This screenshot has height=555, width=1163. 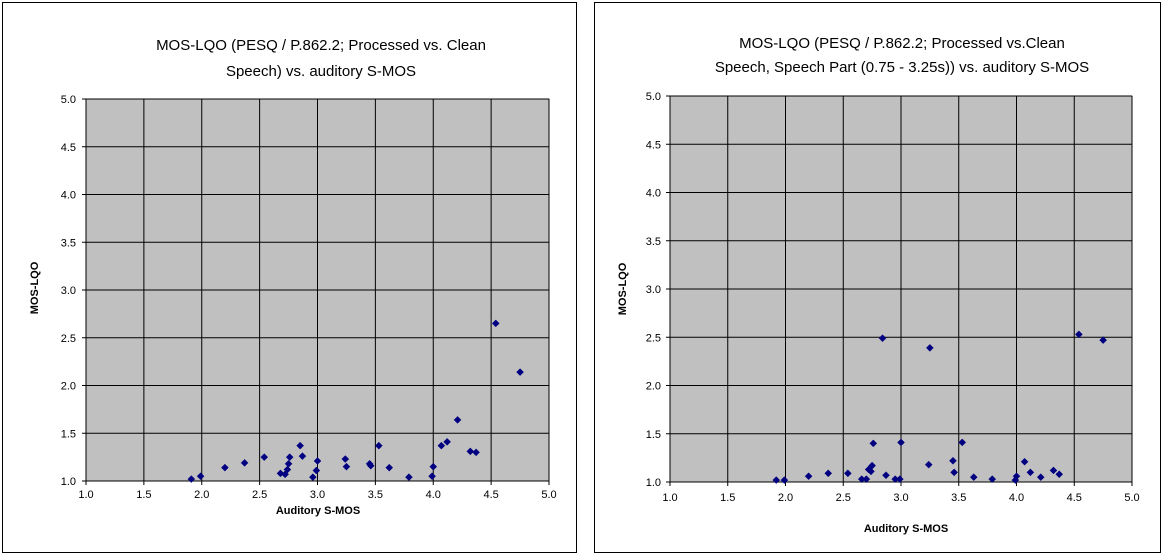 I want to click on y-tick-label: 3.5, so click(x=653, y=242).